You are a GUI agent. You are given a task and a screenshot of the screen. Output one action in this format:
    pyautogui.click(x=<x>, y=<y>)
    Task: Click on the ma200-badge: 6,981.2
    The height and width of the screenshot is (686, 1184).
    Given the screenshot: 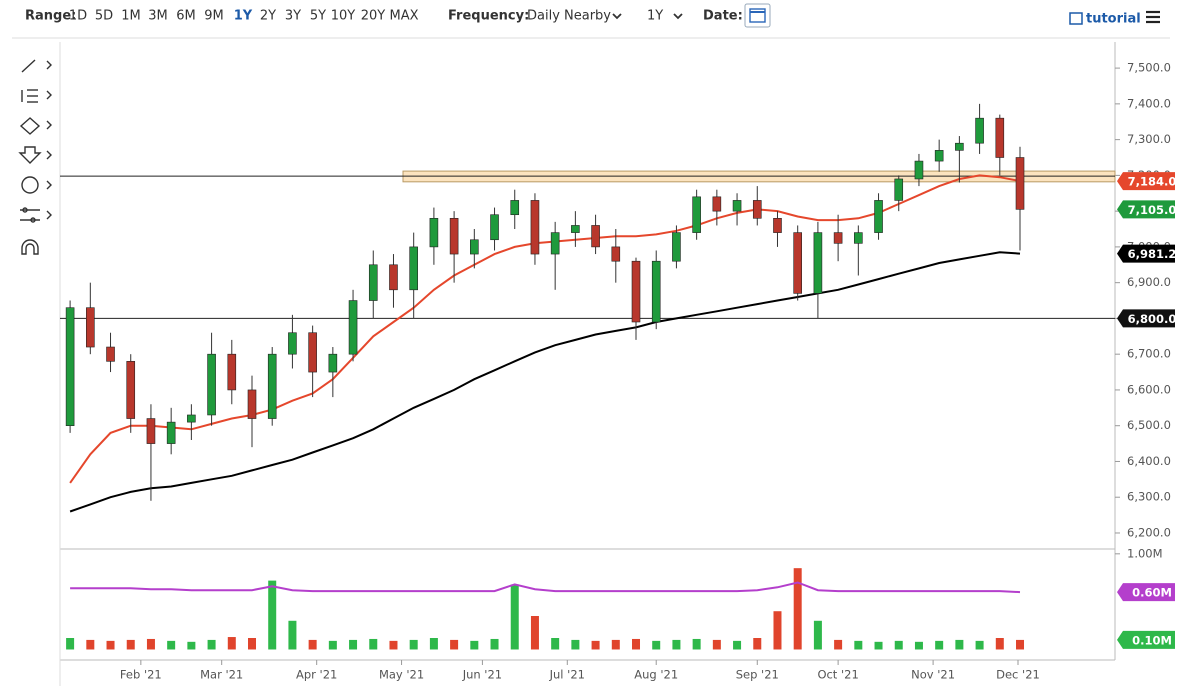 What is the action you would take?
    pyautogui.click(x=1152, y=254)
    